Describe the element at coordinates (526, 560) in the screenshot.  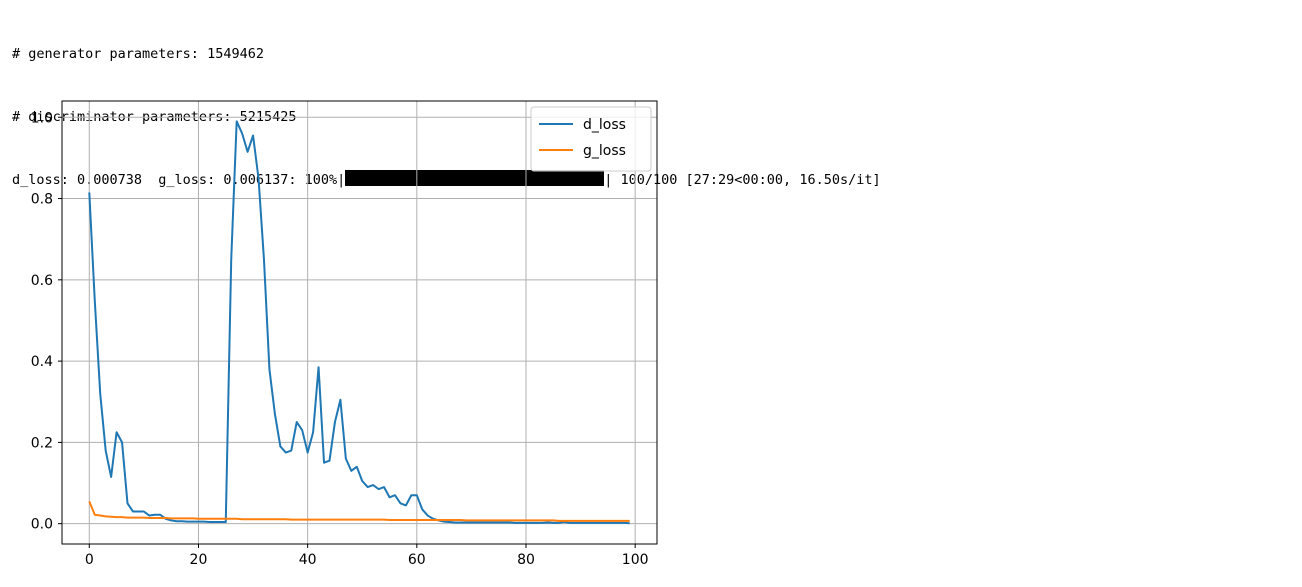
I see `x-tick-label: 80` at that location.